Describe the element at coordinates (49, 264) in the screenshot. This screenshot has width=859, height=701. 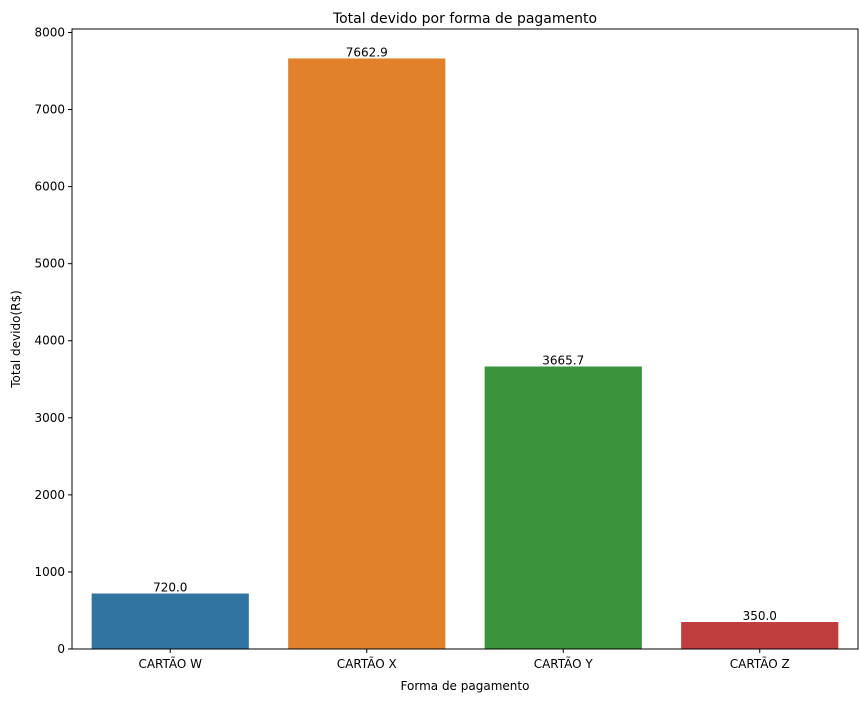
I see `y-tick-label-6: 5000` at that location.